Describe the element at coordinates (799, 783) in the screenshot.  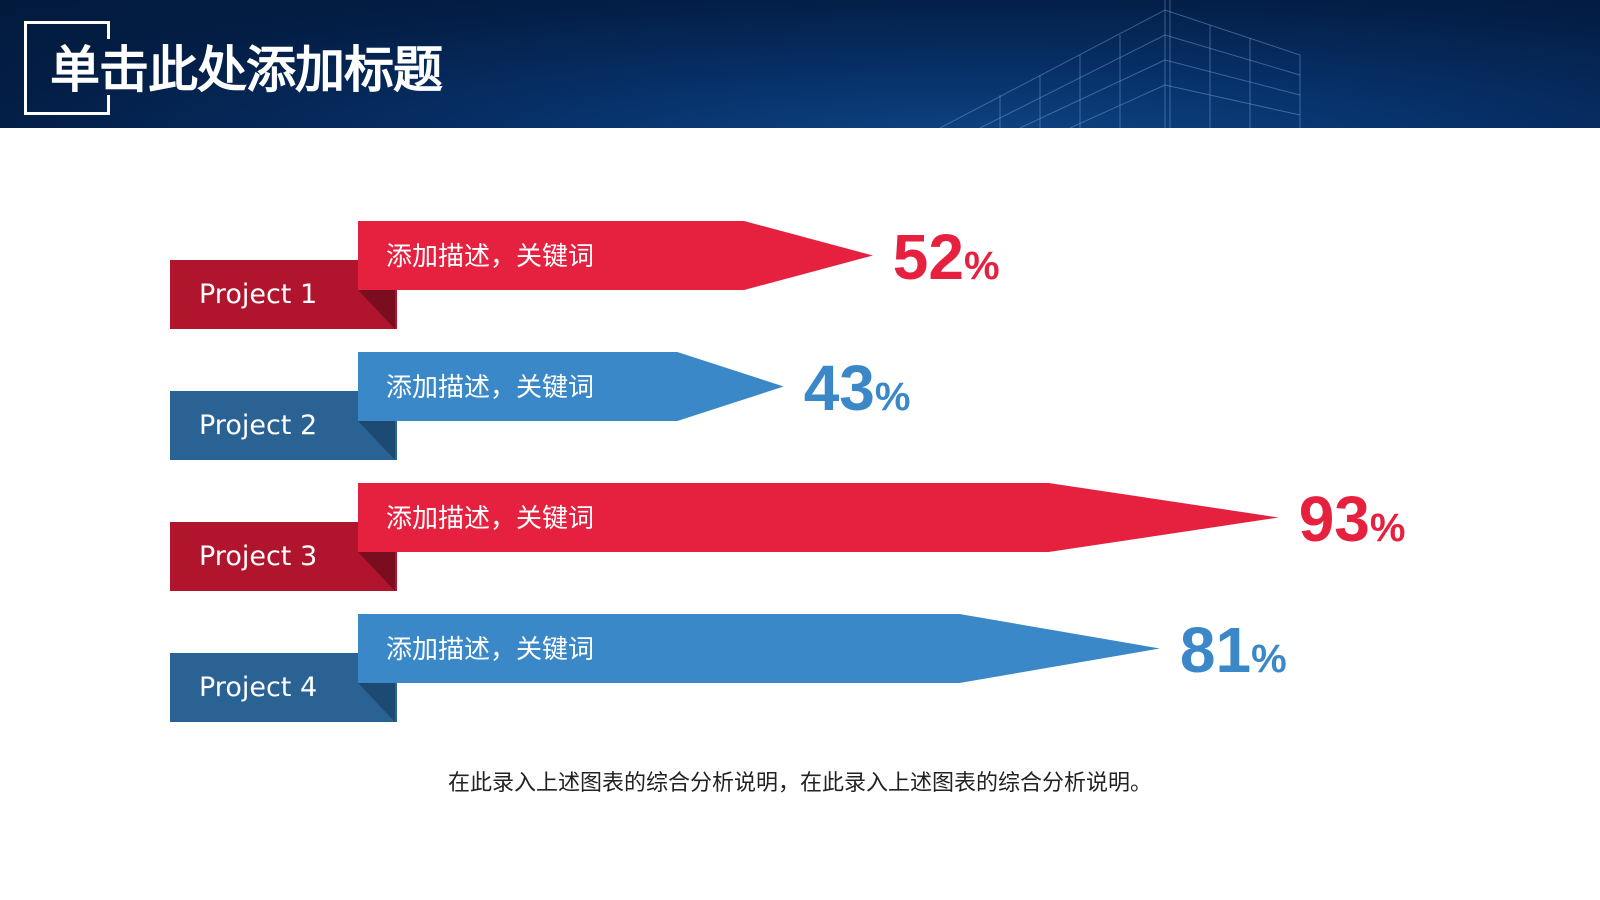
I see `analysis-caption: 在此录入上述图表的综合分析说明，在此录入上述图表的综合分析说明。` at that location.